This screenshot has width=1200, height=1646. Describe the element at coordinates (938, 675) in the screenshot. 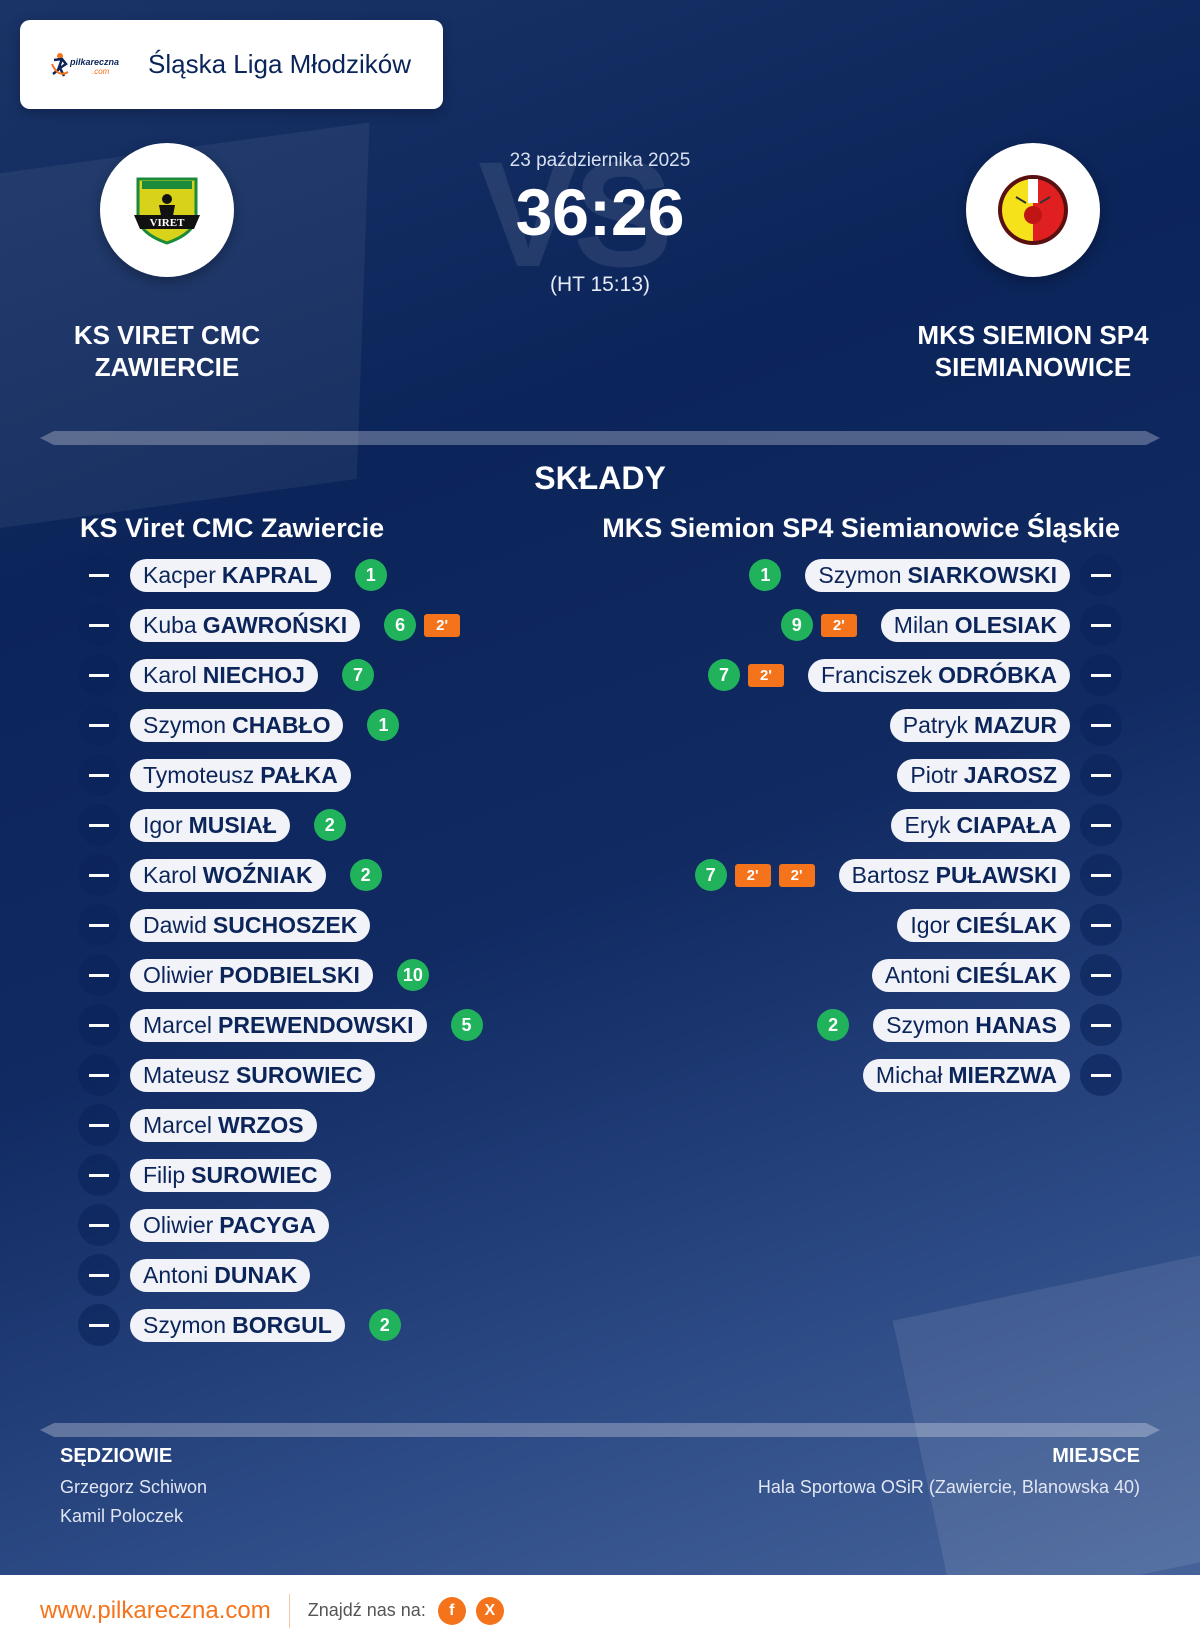

I see `player-name: Franciszek ODRÓBKA` at that location.